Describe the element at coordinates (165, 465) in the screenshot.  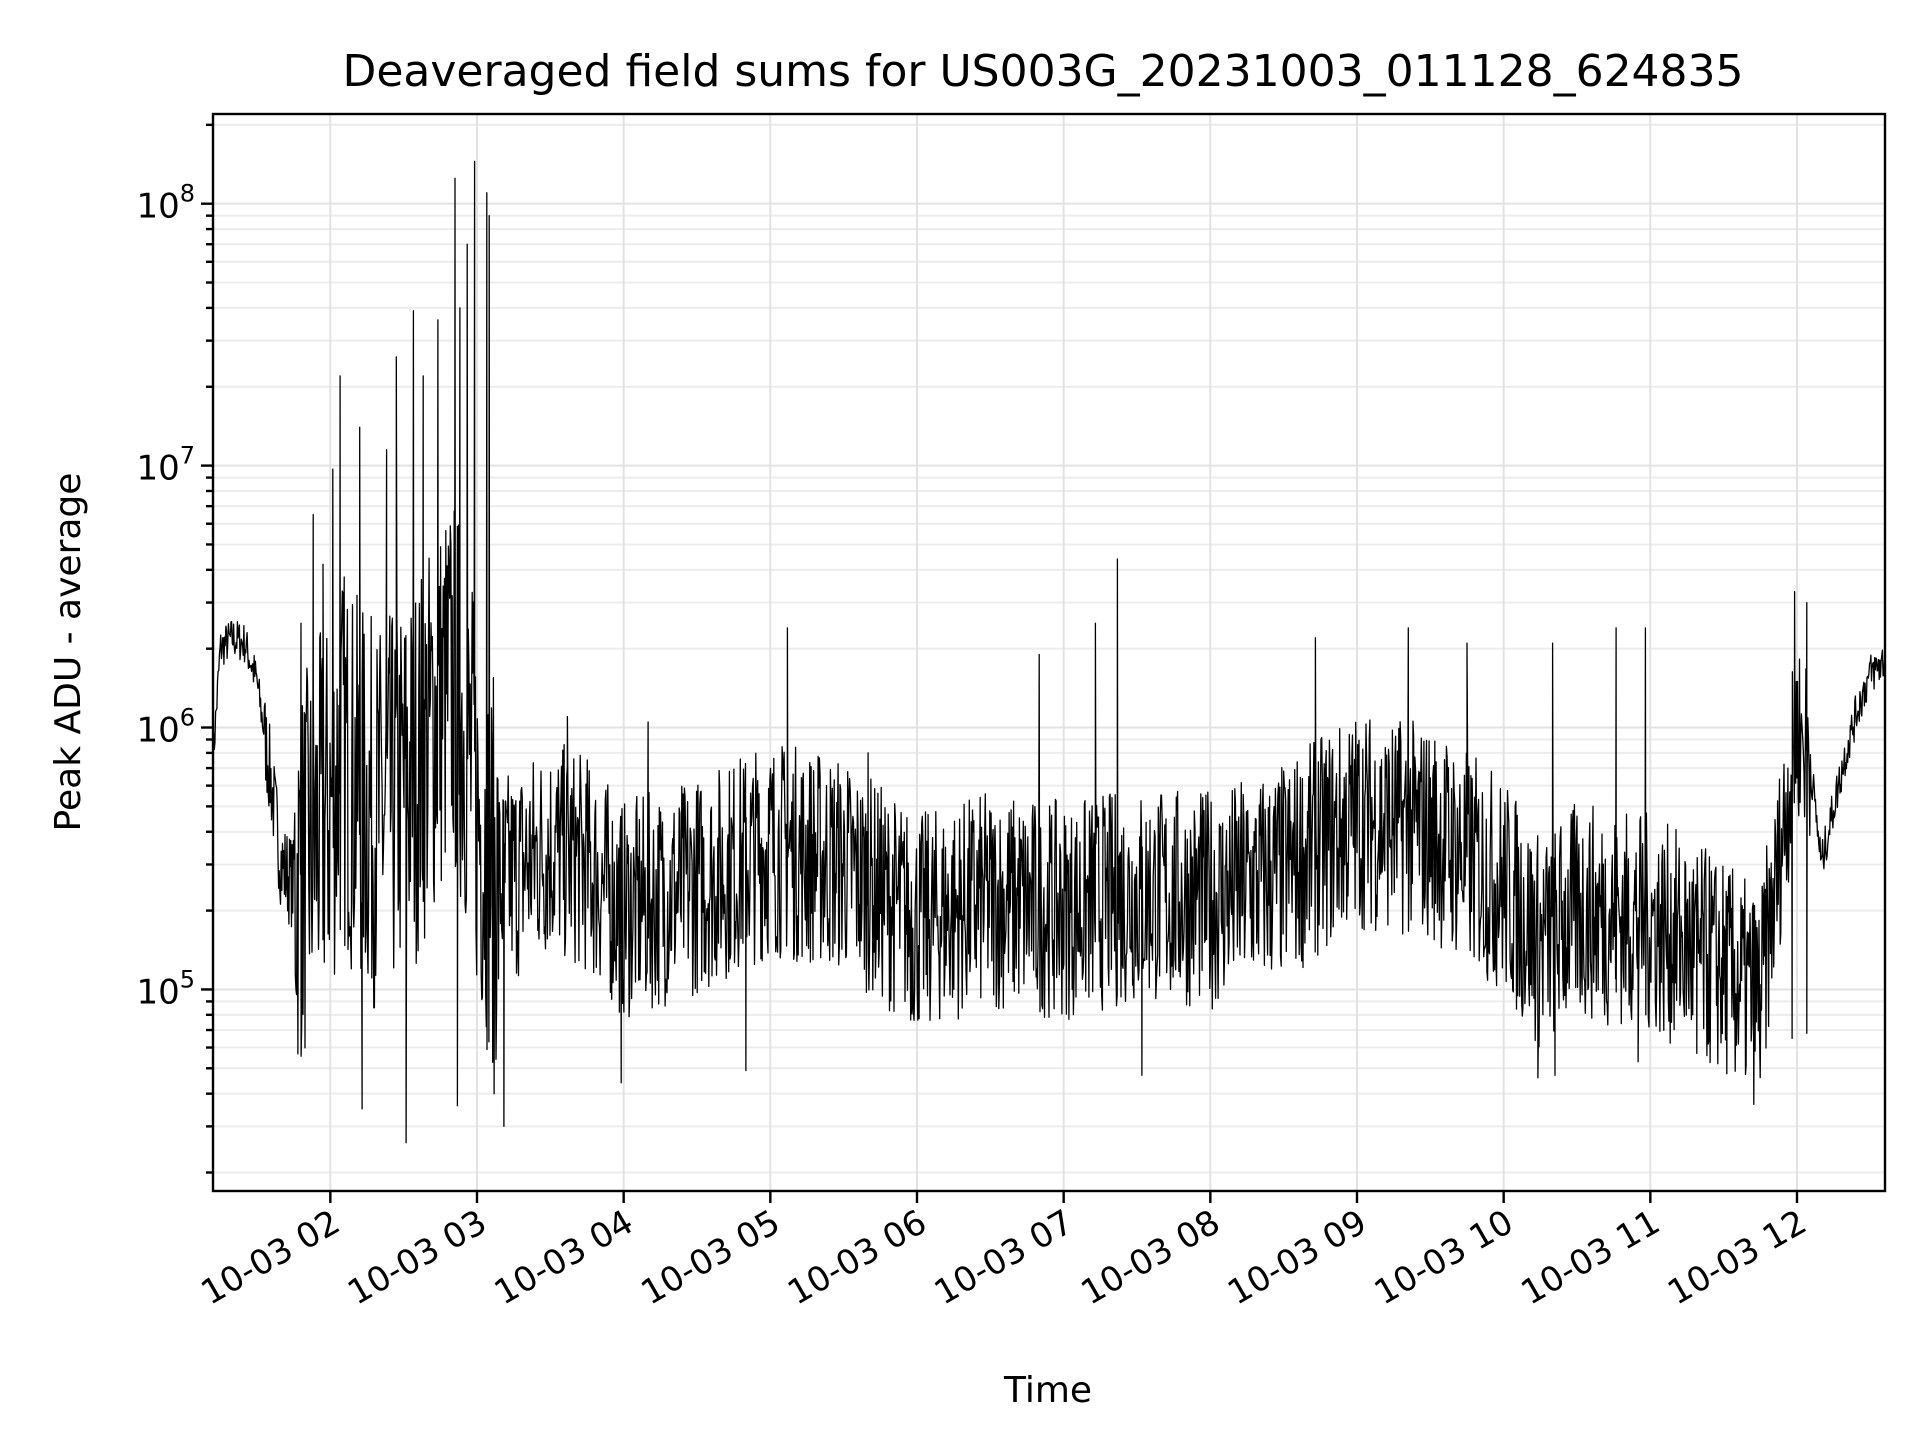
I see `y-tick-label: 10⁷` at that location.